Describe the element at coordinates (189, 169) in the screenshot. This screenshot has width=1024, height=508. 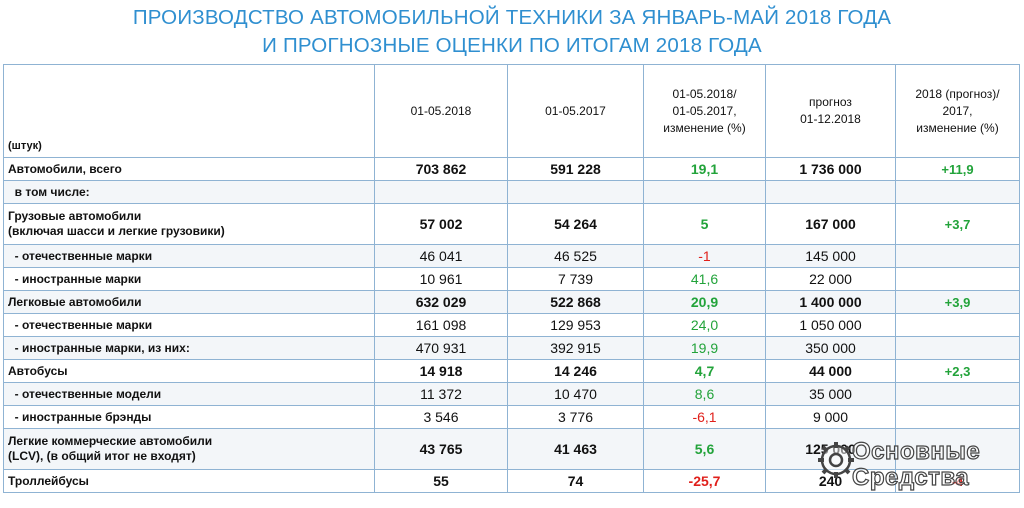
I see `row-label: Автомобили, всего` at that location.